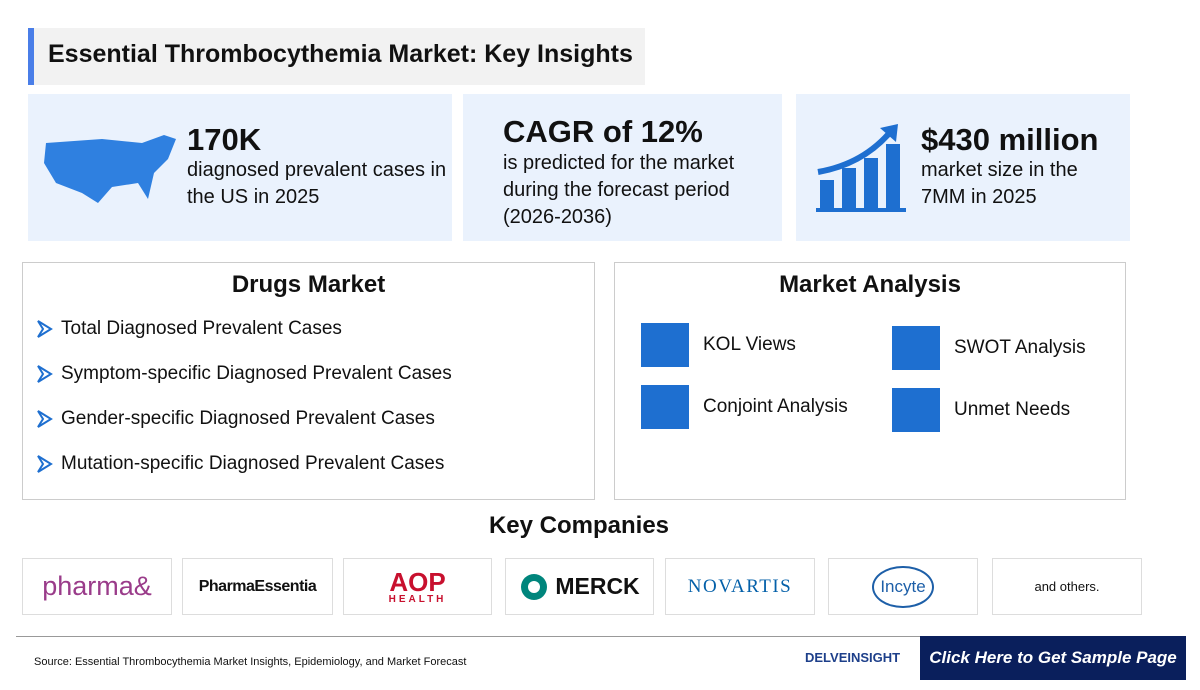 The image size is (1200, 690). I want to click on section-title: Key Companies, so click(579, 525).